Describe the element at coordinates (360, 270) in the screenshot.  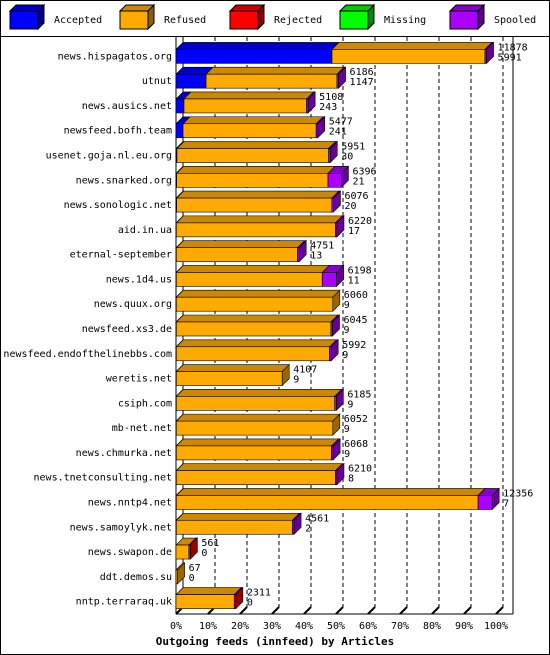
I see `bar-label: 6198` at that location.